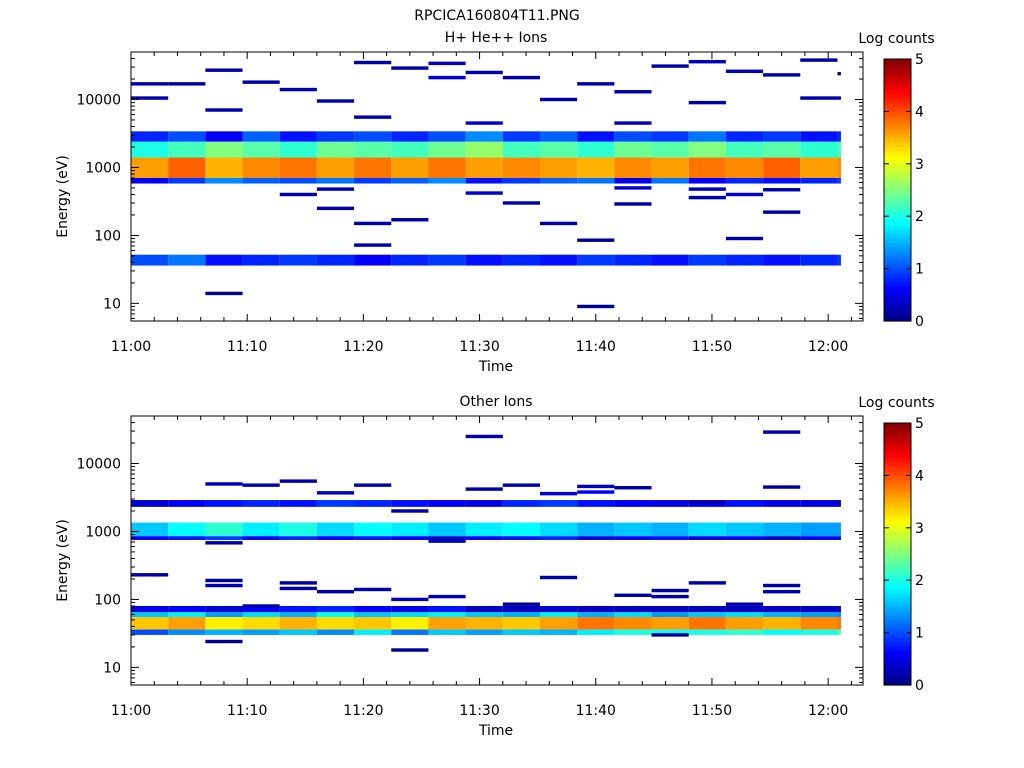 This screenshot has height=768, width=1024. Describe the element at coordinates (496, 16) in the screenshot. I see `figure-title: RPCICA160804T11.PNG` at that location.